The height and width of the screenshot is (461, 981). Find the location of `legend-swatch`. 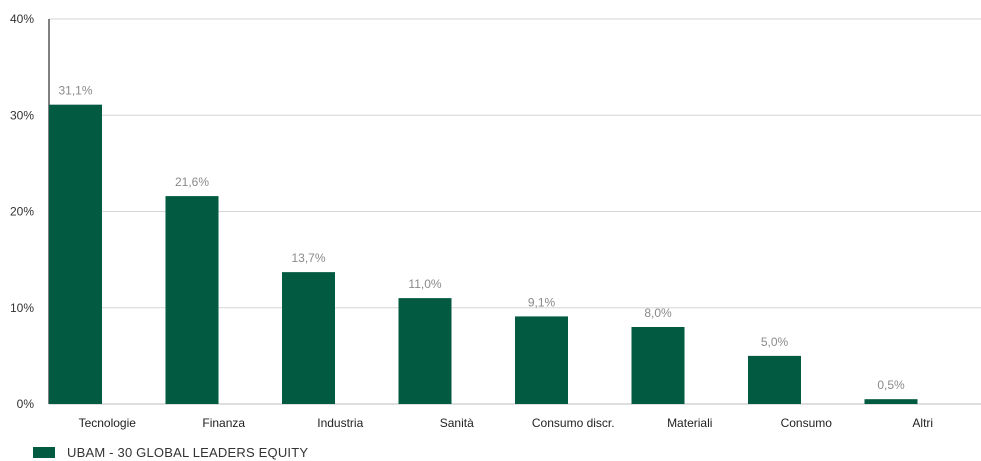

legend-swatch is located at coordinates (44, 452).